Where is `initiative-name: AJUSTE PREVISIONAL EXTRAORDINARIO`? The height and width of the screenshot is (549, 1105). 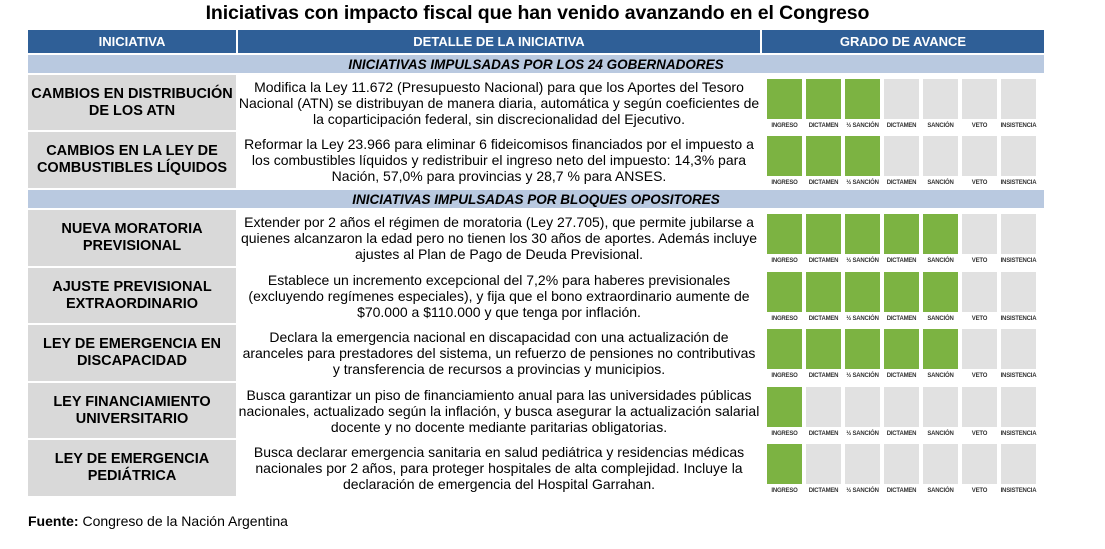
initiative-name: AJUSTE PREVISIONAL EXTRAORDINARIO is located at coordinates (133, 296).